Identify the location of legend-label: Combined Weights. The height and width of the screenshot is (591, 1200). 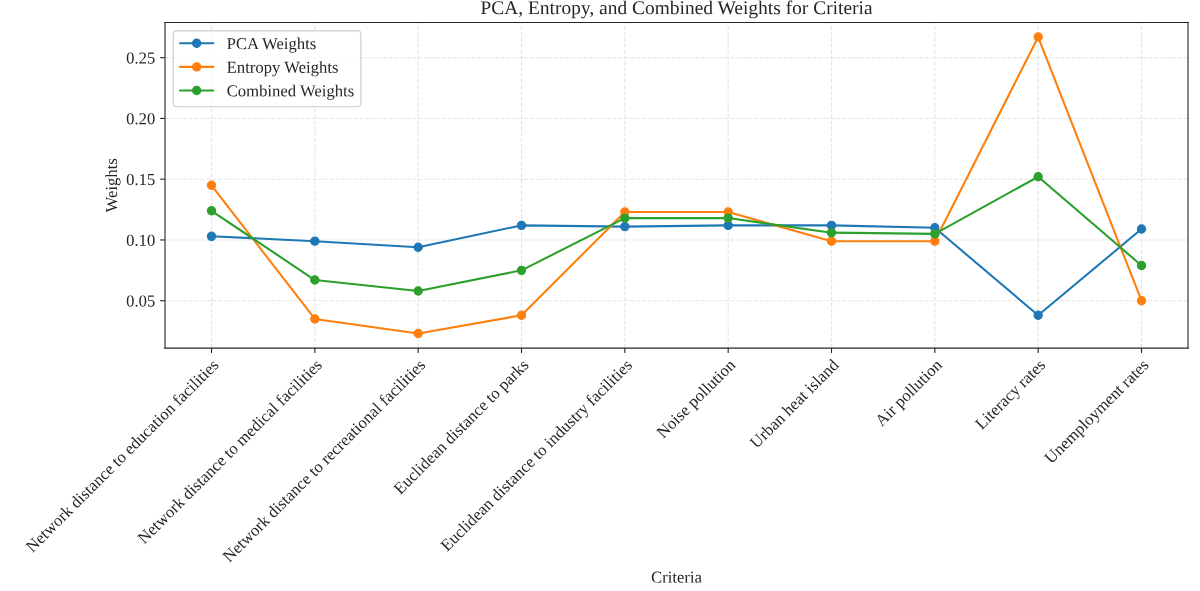
(290, 92).